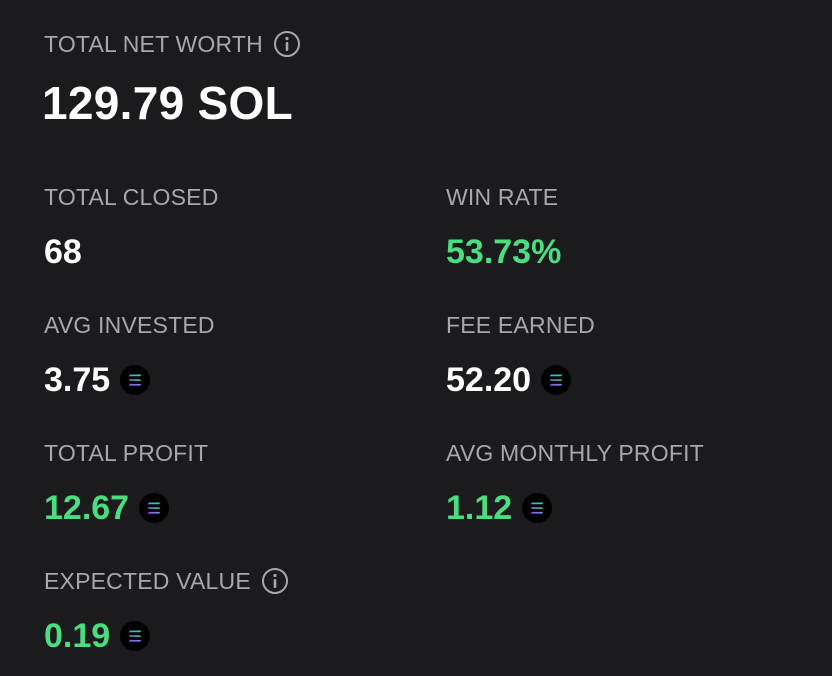 The image size is (832, 676). I want to click on stat-expected-value: EXPECTED VALUE 0.19, so click(234, 611).